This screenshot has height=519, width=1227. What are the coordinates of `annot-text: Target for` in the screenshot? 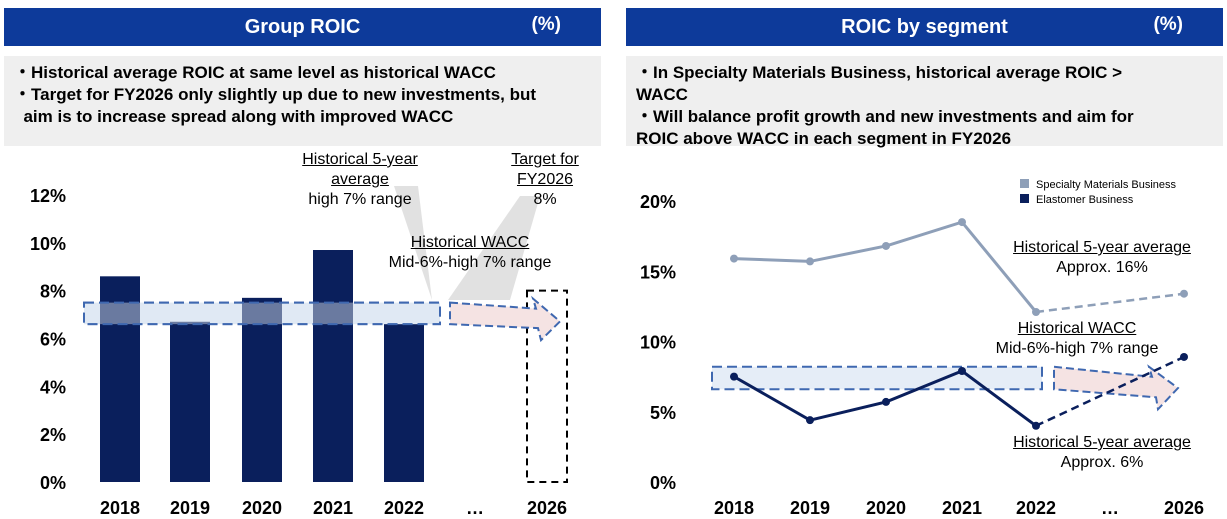 It's located at (545, 159).